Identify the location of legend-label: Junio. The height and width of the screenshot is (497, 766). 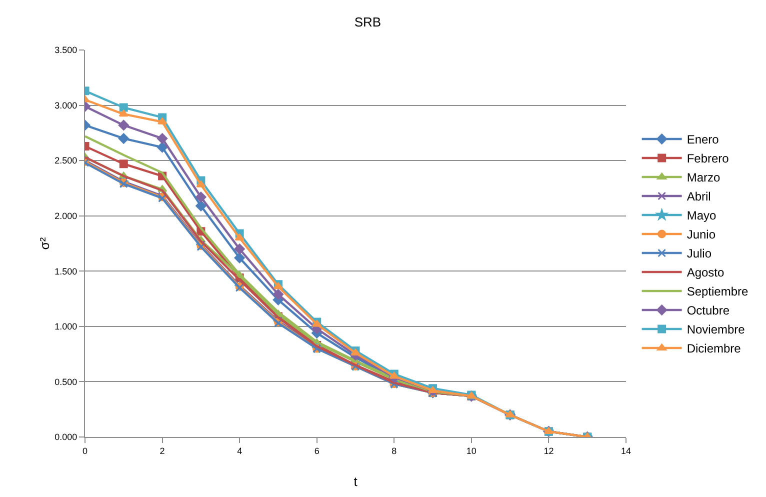
(701, 235).